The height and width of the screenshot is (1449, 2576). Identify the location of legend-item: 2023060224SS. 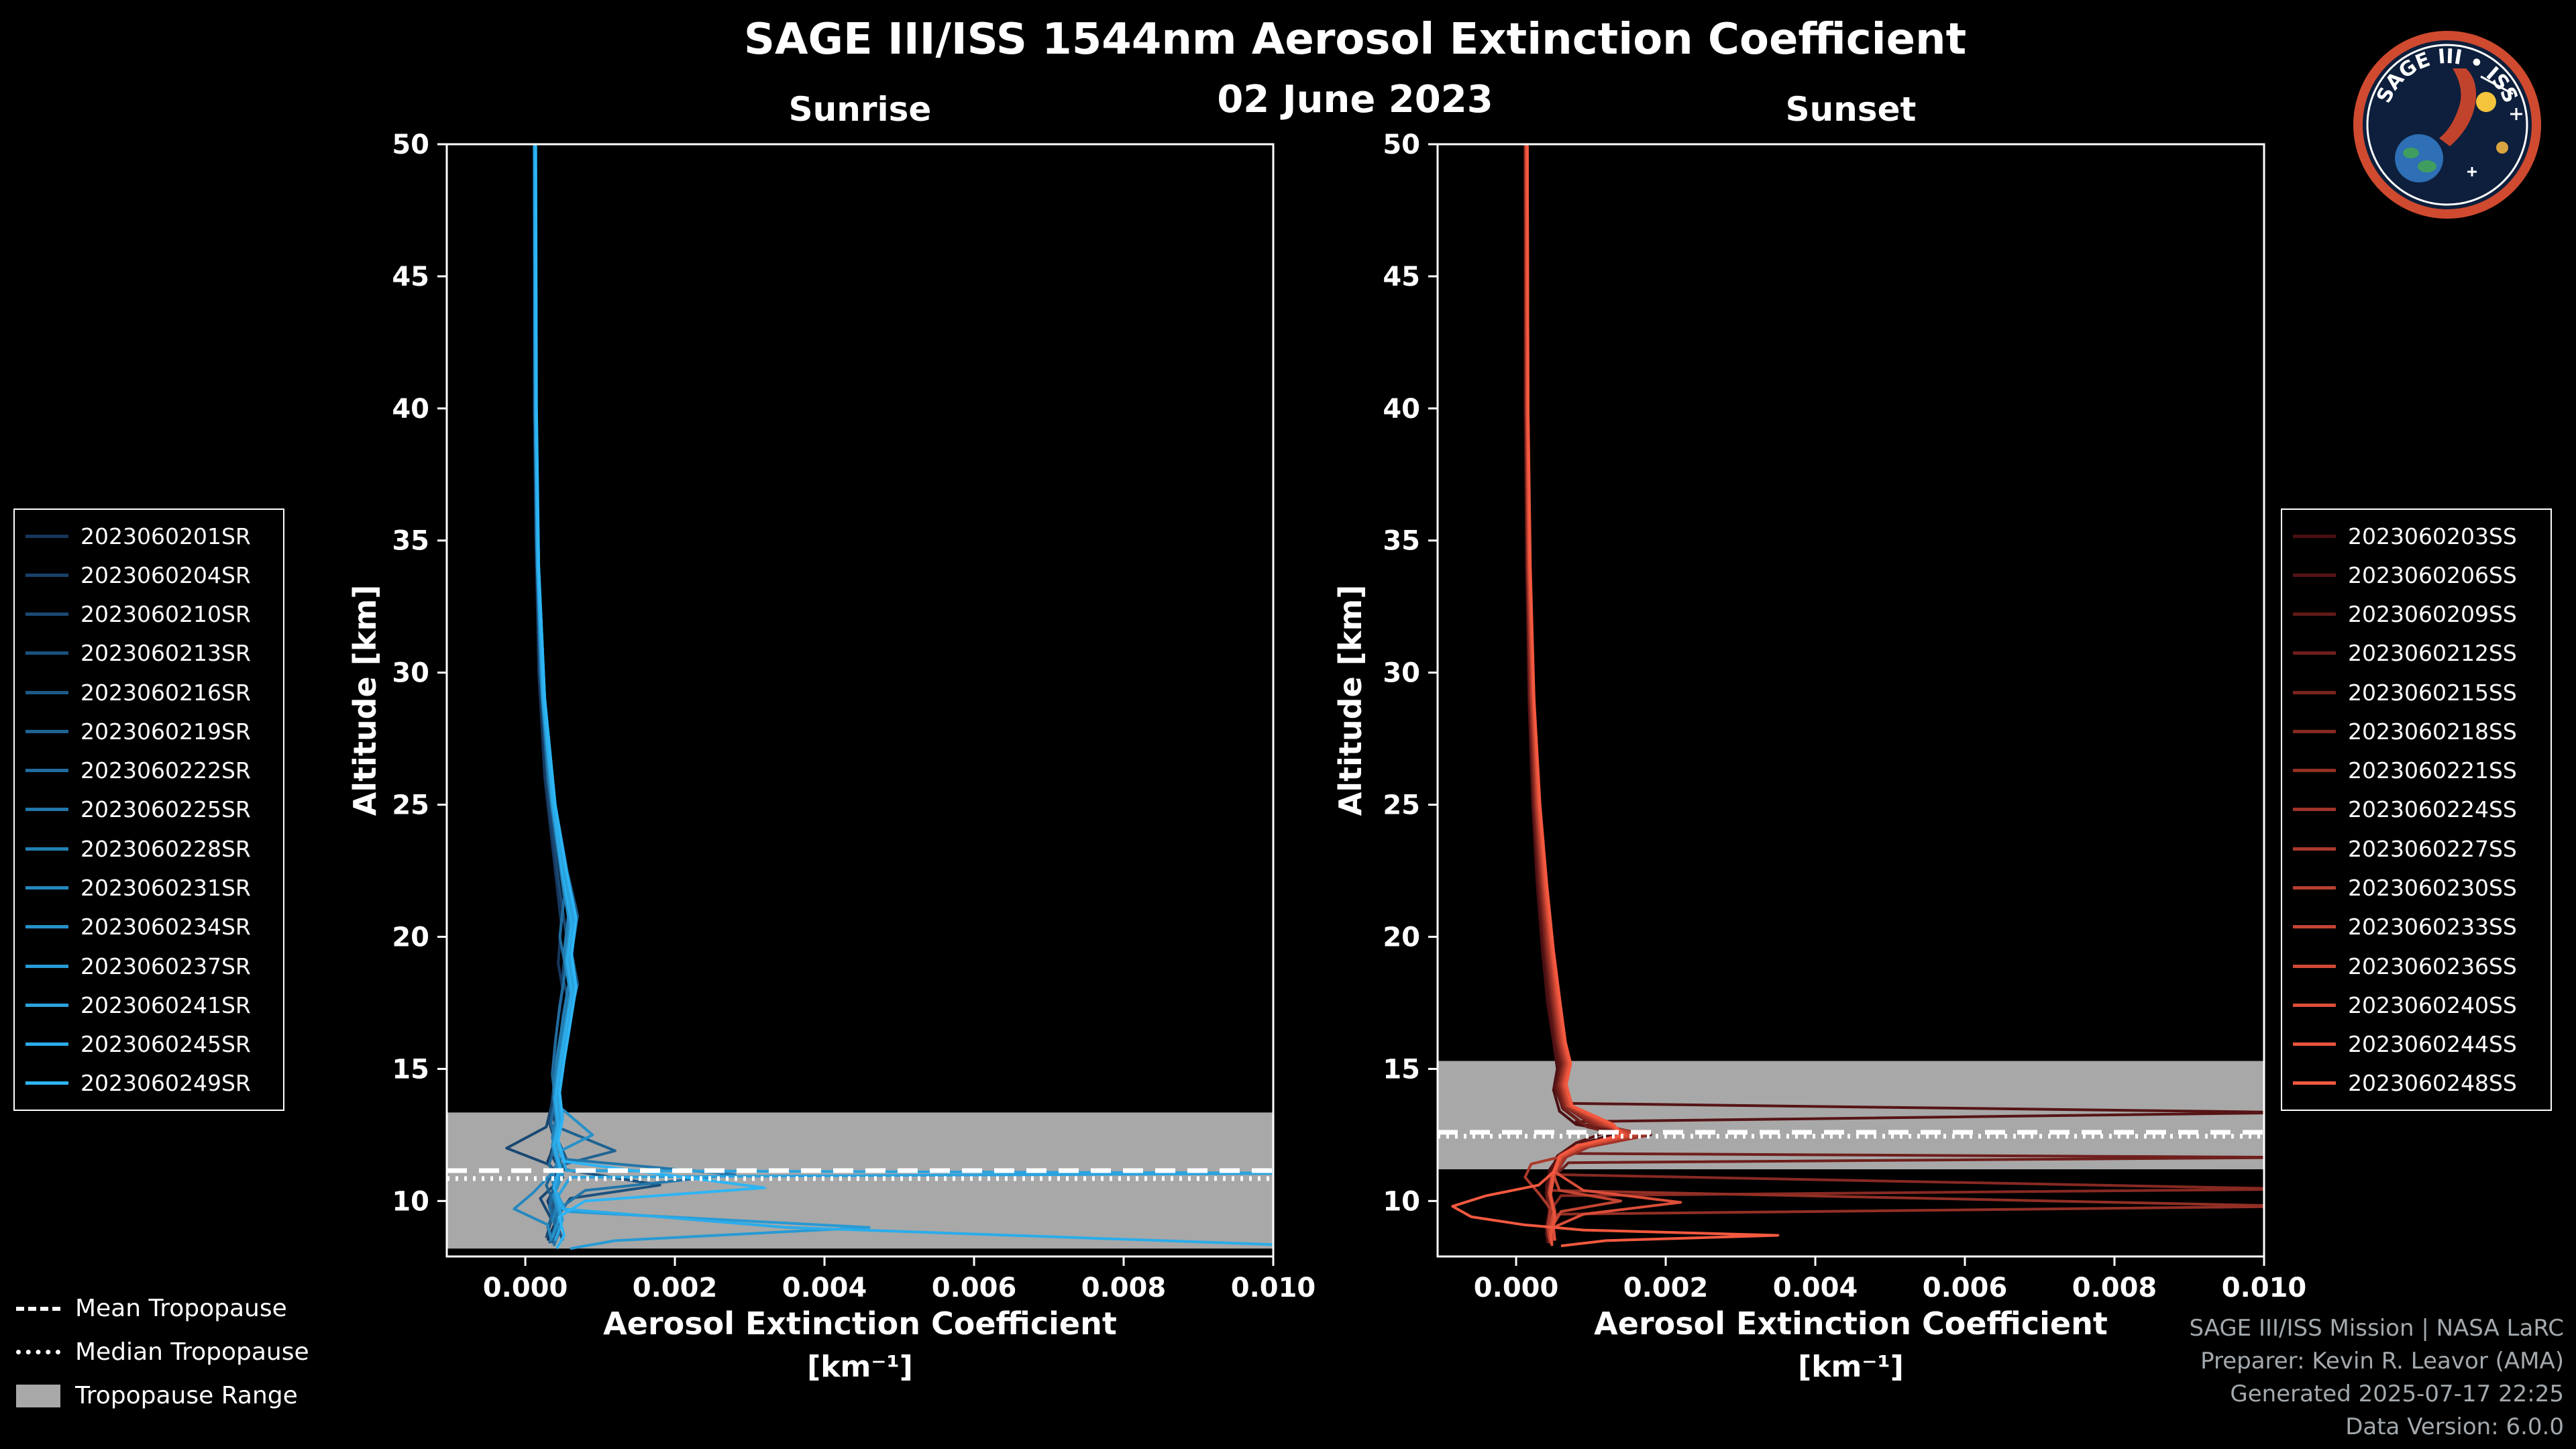
(2416, 809).